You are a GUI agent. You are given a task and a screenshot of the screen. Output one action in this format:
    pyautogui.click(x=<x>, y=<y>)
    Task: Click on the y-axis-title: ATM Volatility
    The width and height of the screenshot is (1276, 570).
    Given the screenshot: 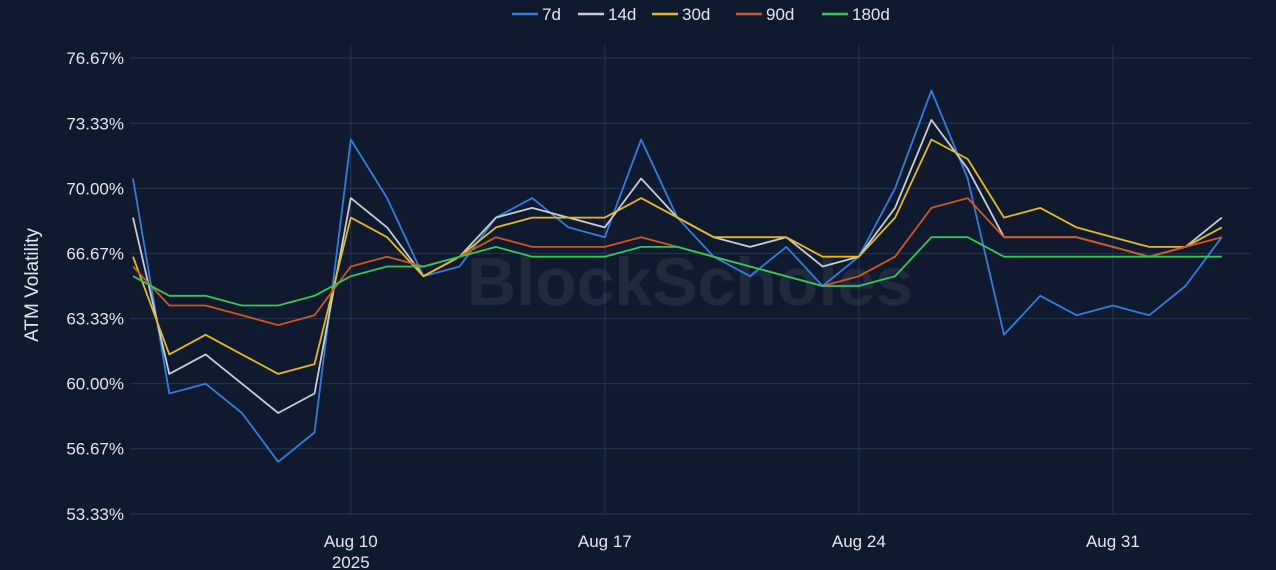 What is the action you would take?
    pyautogui.click(x=32, y=285)
    